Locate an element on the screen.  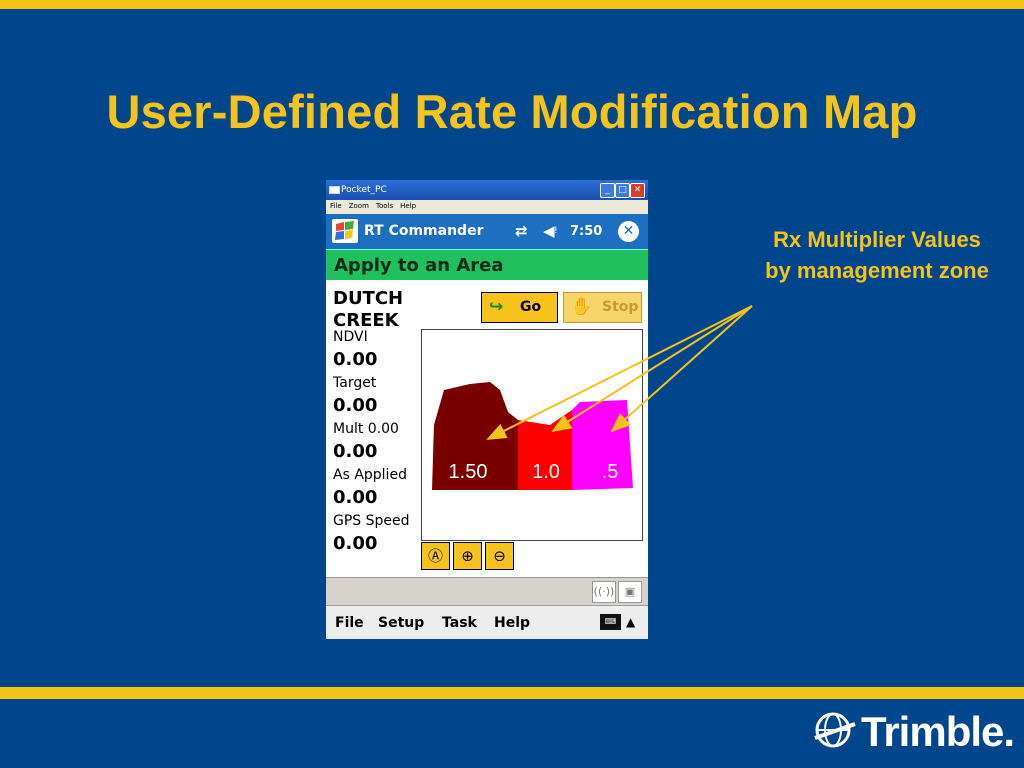
stop-button: ✋ Stop is located at coordinates (602, 307).